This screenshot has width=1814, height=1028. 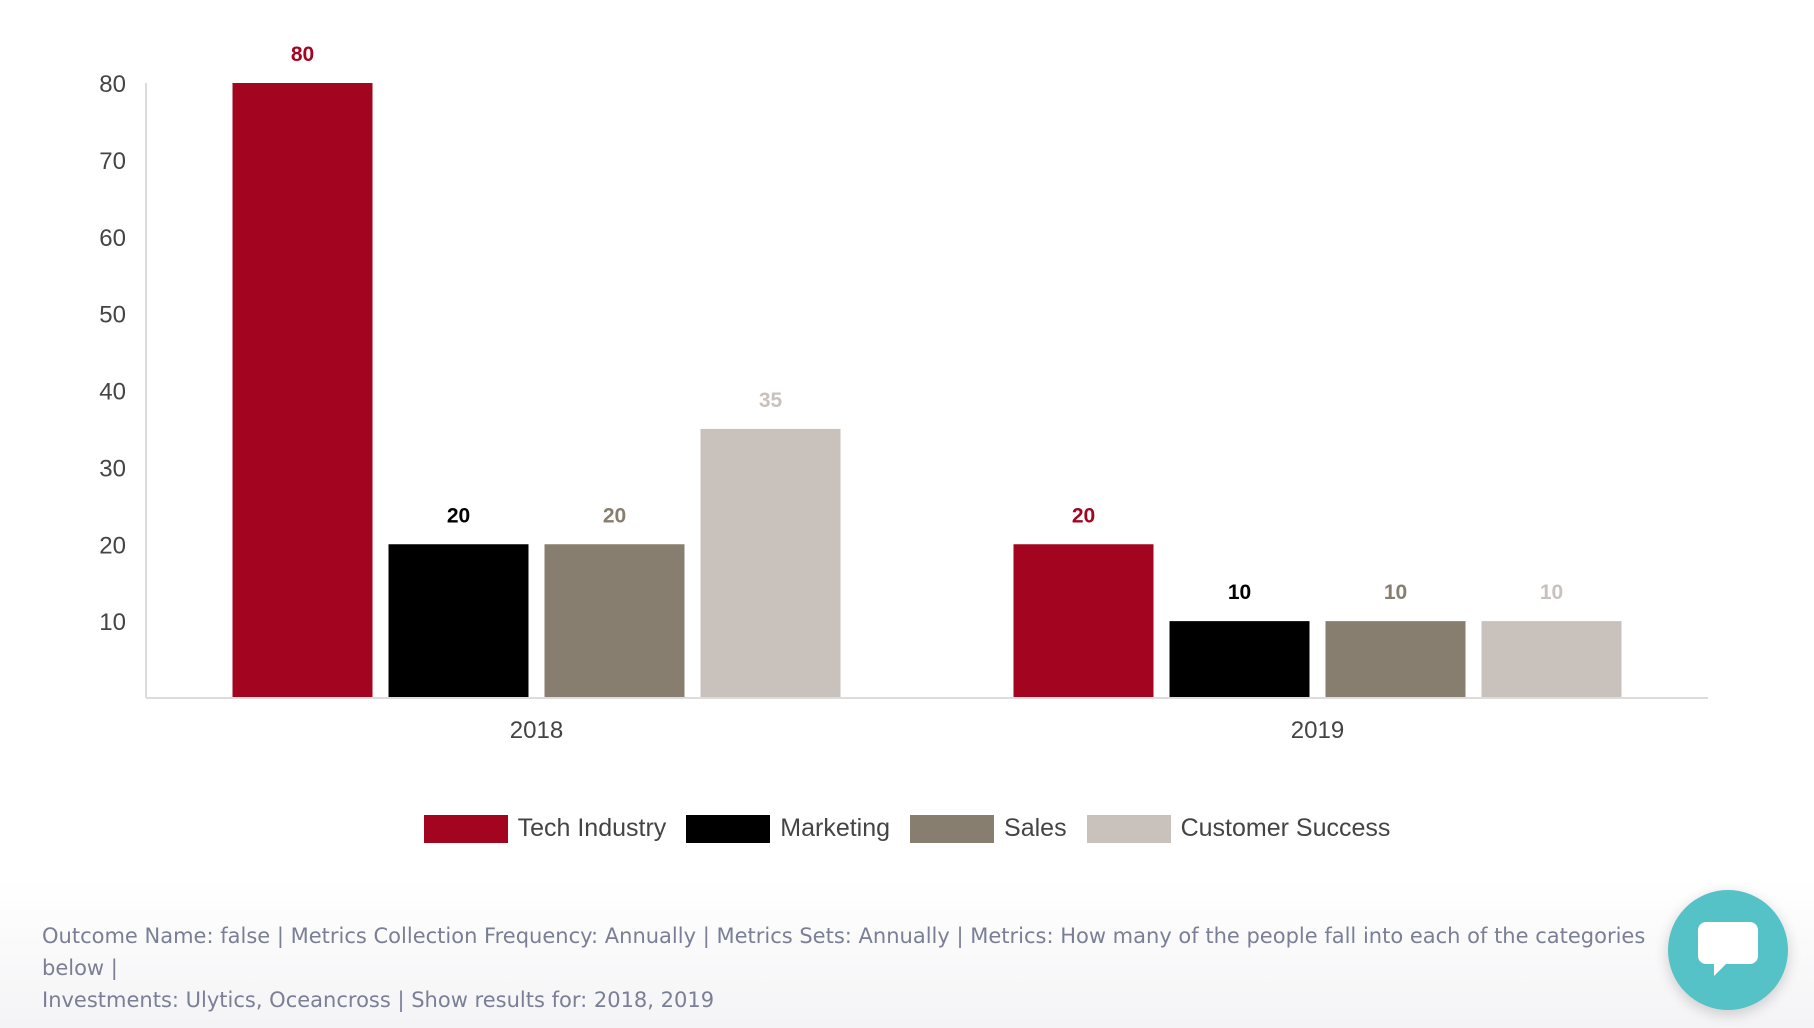 I want to click on y-tick-label: 40, so click(x=112, y=392).